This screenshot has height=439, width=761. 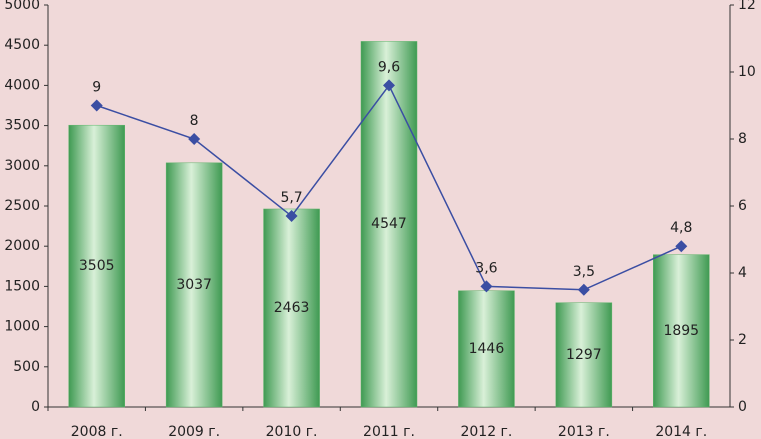 I want to click on y2-tick-label: 2, so click(x=742, y=340).